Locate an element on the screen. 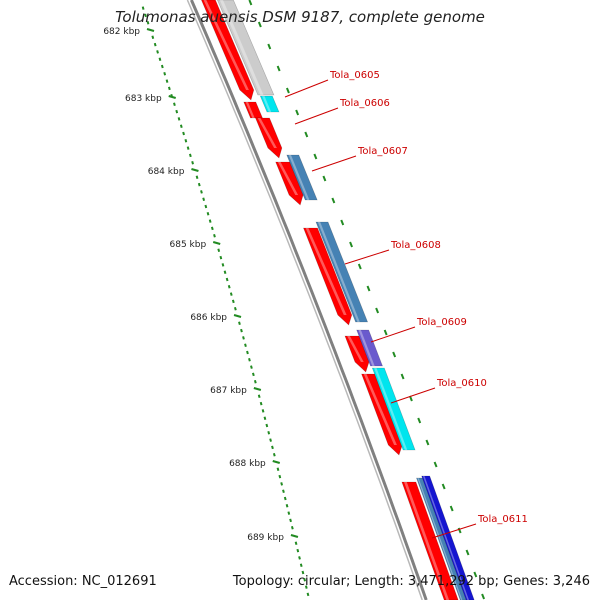 The image size is (600, 600). ruler-tick-label: 684 kbp is located at coordinates (166, 172).